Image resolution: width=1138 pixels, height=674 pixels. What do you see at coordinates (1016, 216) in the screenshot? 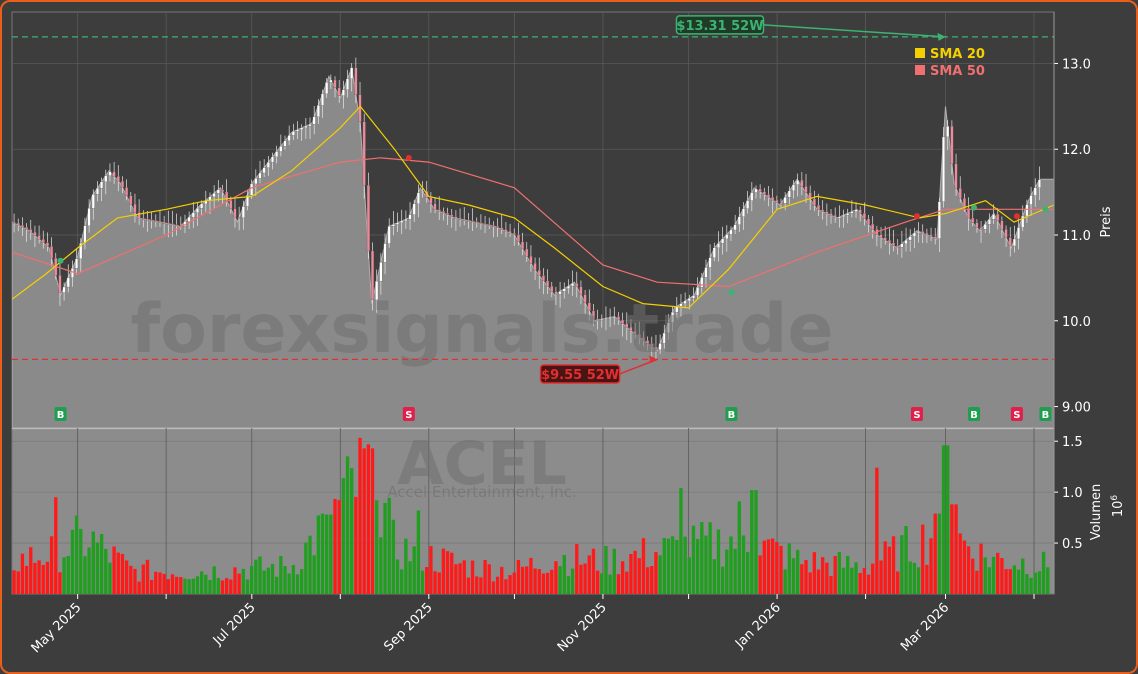
I see `crossover-marker` at bounding box center [1016, 216].